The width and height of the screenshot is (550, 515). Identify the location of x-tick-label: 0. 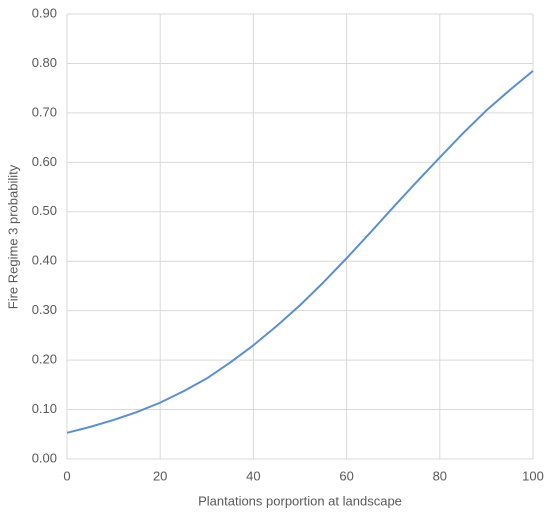
(66, 475).